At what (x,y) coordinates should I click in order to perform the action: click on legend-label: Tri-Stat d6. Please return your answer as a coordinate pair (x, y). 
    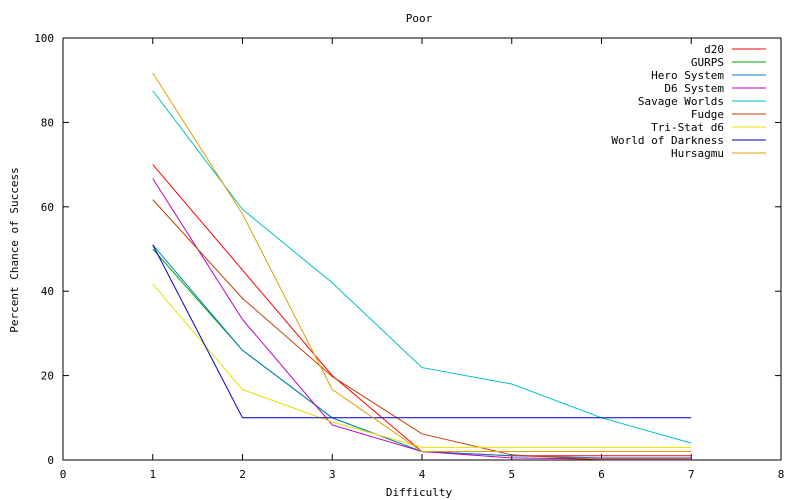
    Looking at the image, I should click on (687, 127).